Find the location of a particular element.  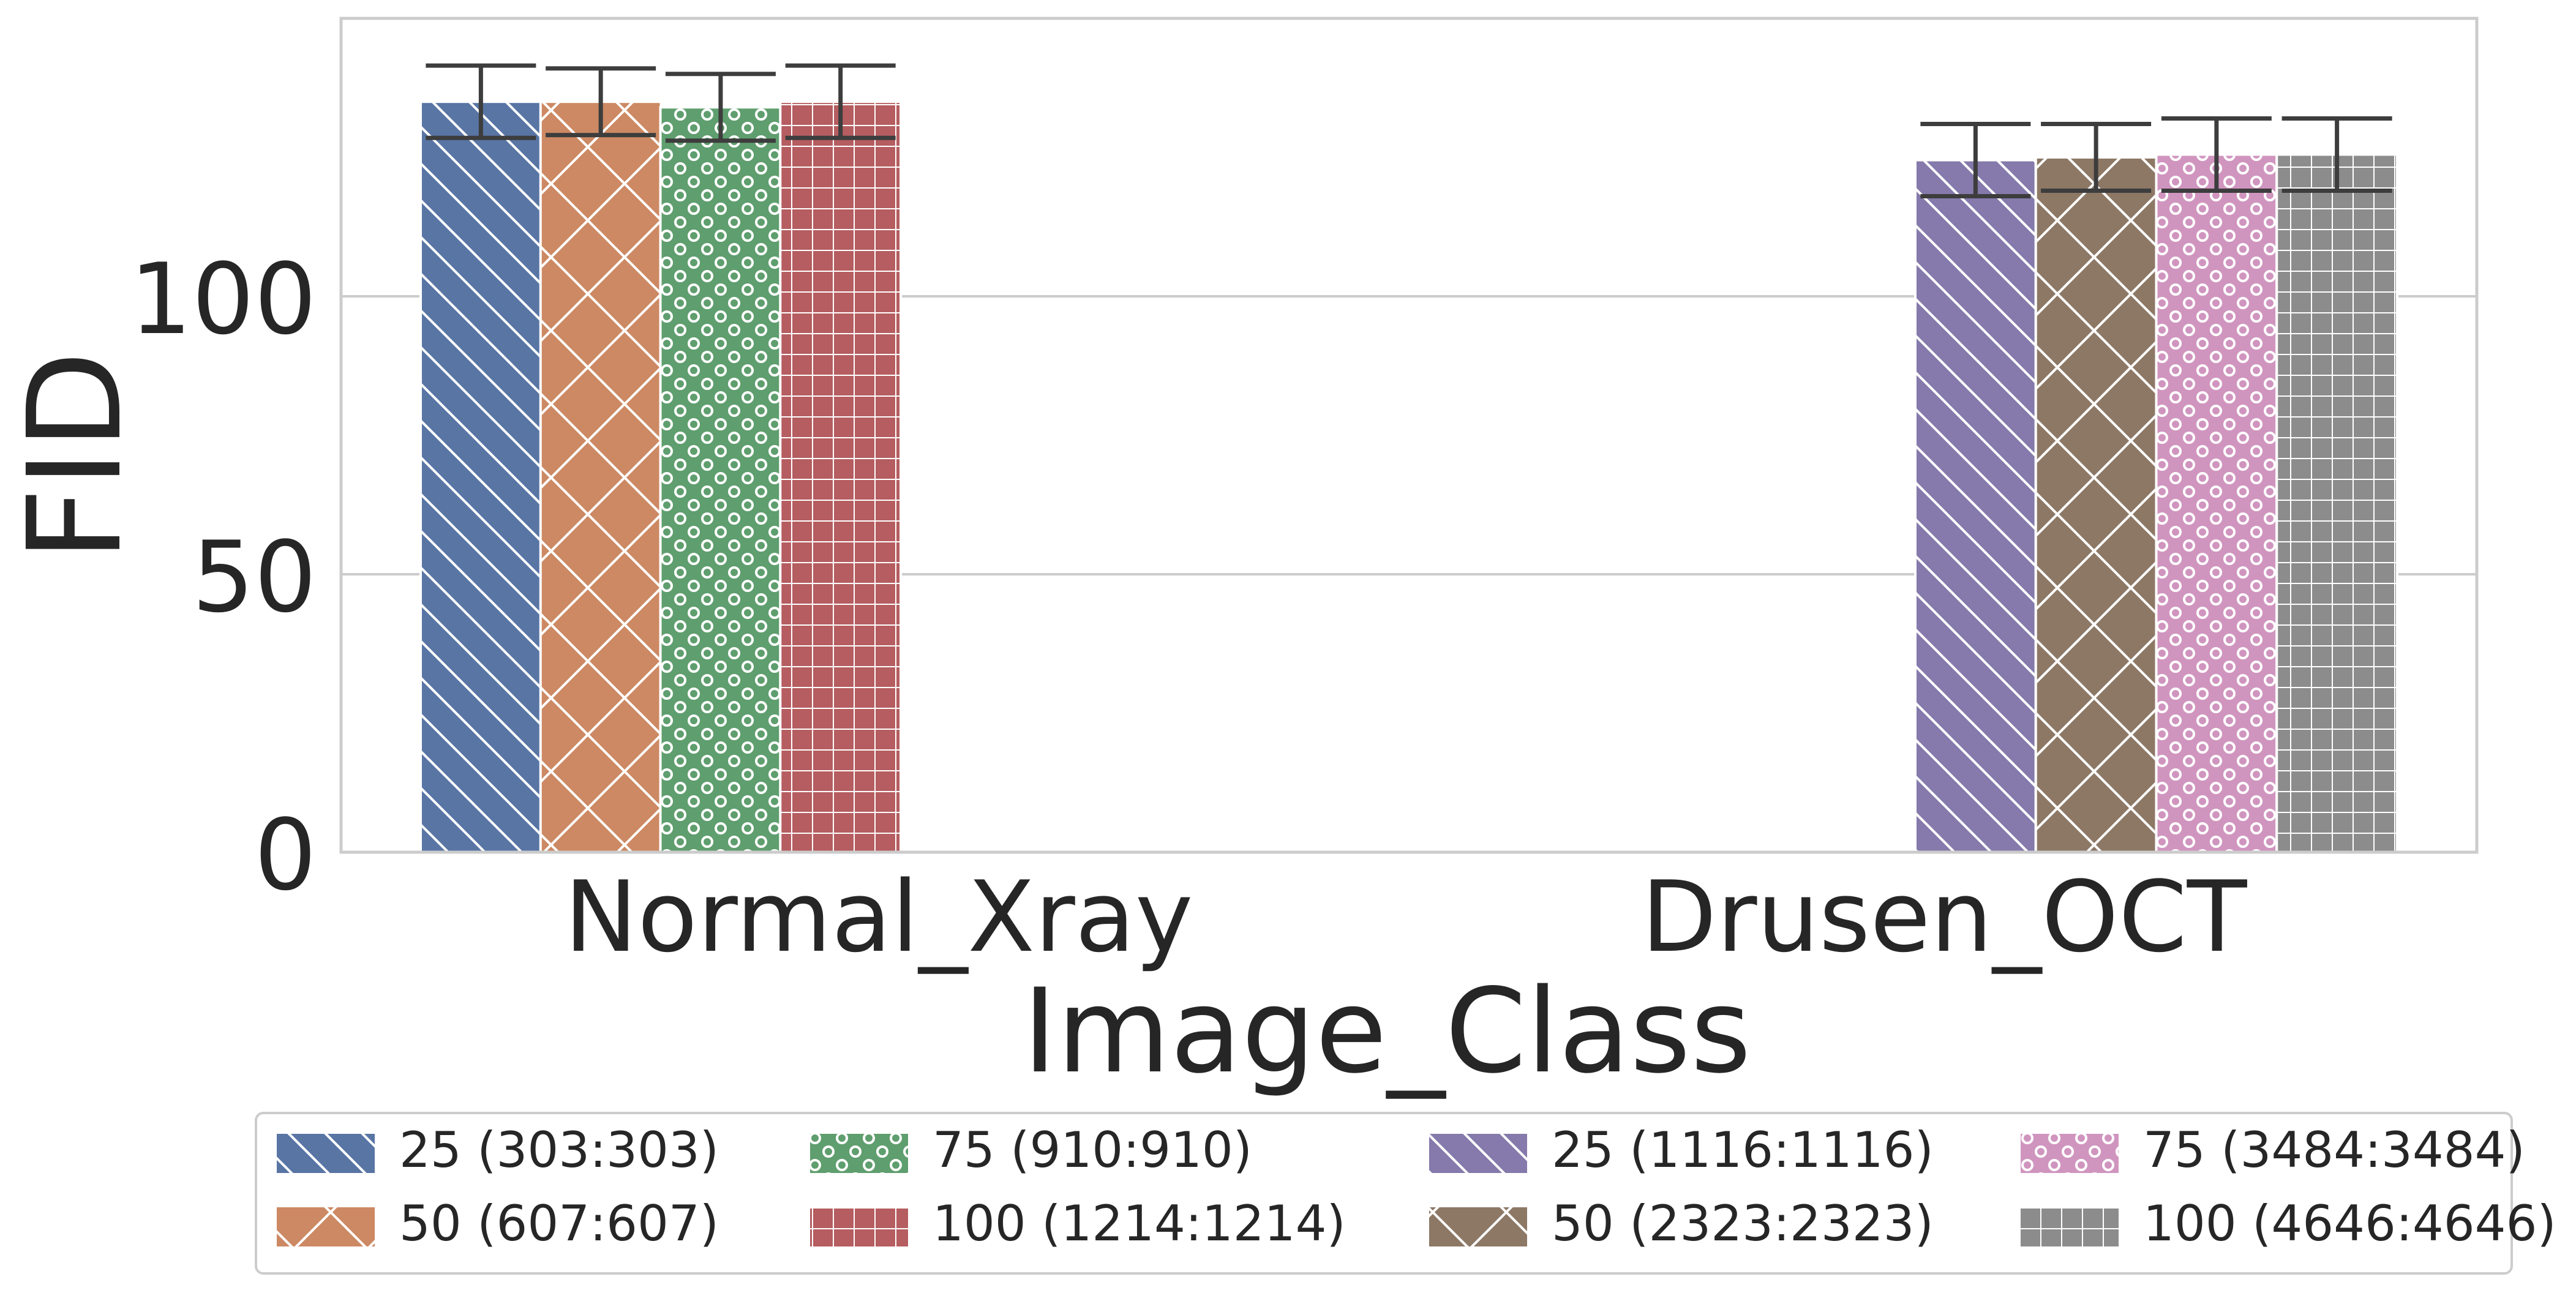

legend-item: 25 (303:303) is located at coordinates (498, 1150).